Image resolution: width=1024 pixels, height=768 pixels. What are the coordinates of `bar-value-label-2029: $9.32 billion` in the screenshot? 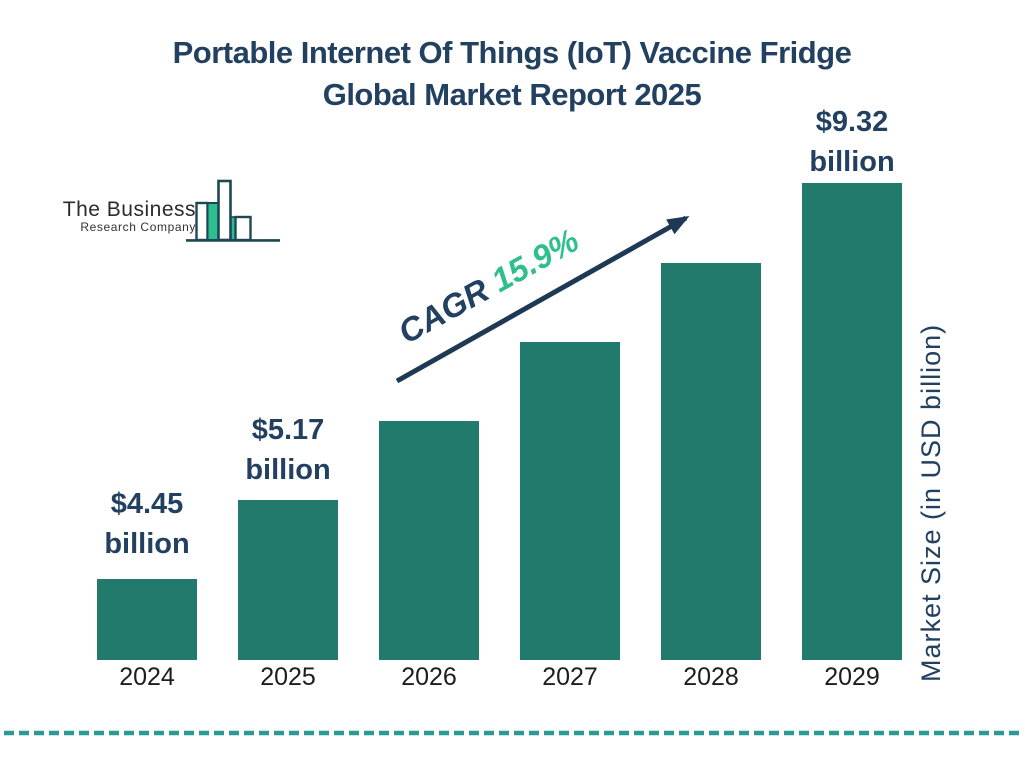 It's located at (852, 142).